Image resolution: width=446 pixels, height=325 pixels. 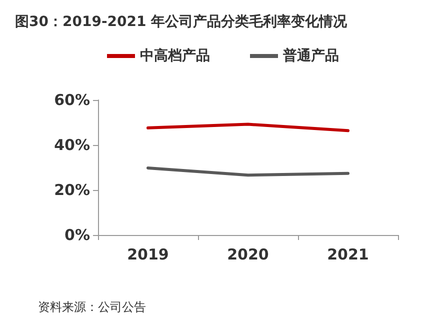 What do you see at coordinates (77, 235) in the screenshot?
I see `y-tick-label: 0%` at bounding box center [77, 235].